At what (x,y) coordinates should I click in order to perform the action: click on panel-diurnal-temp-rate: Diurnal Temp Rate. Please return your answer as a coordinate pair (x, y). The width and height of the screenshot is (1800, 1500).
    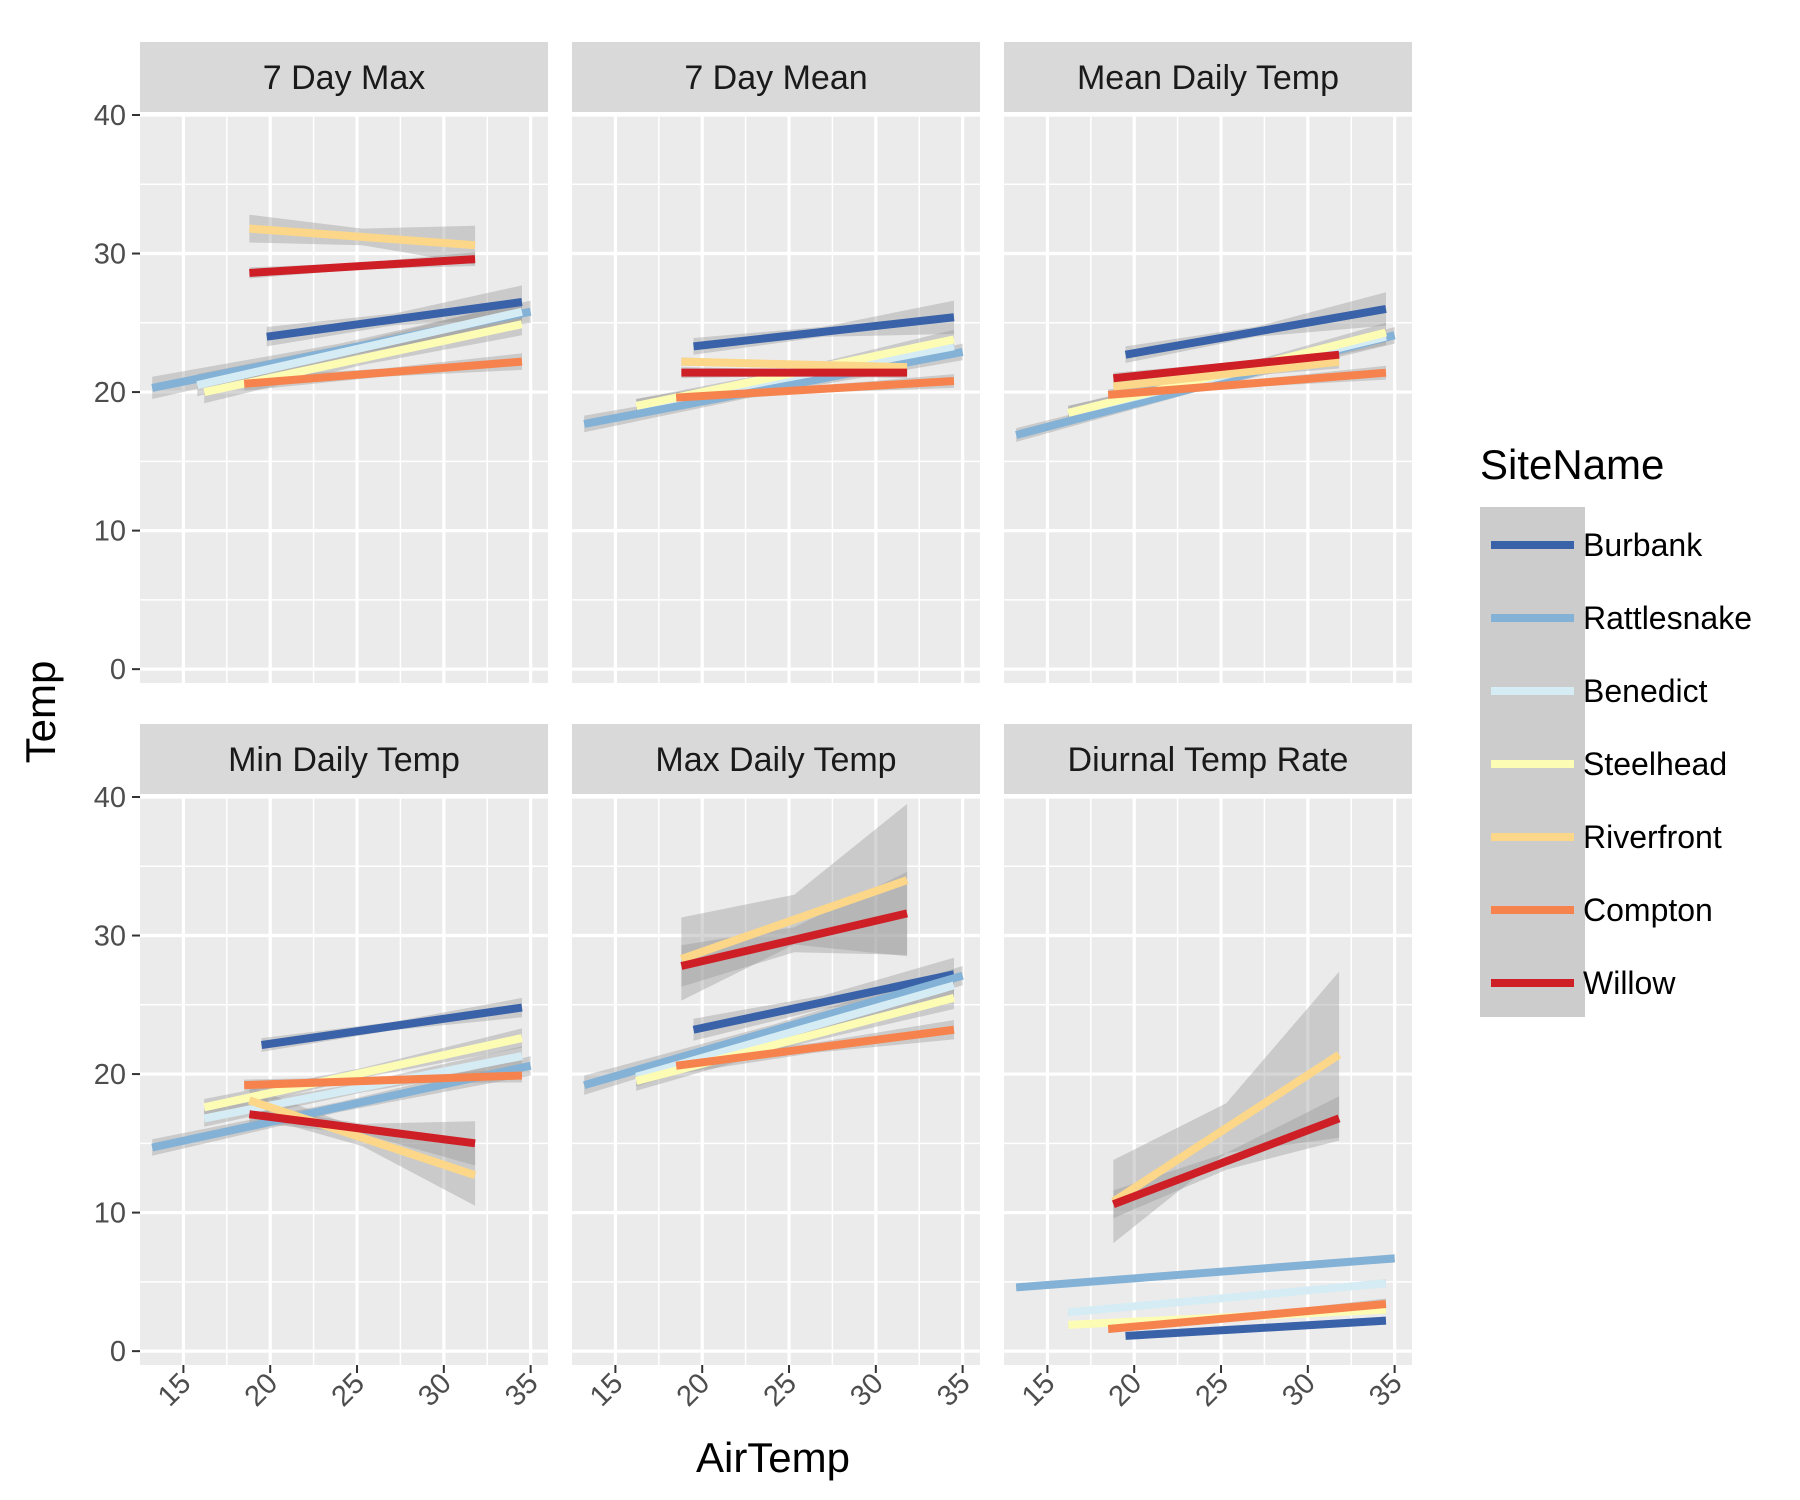
    Looking at the image, I should click on (1208, 1044).